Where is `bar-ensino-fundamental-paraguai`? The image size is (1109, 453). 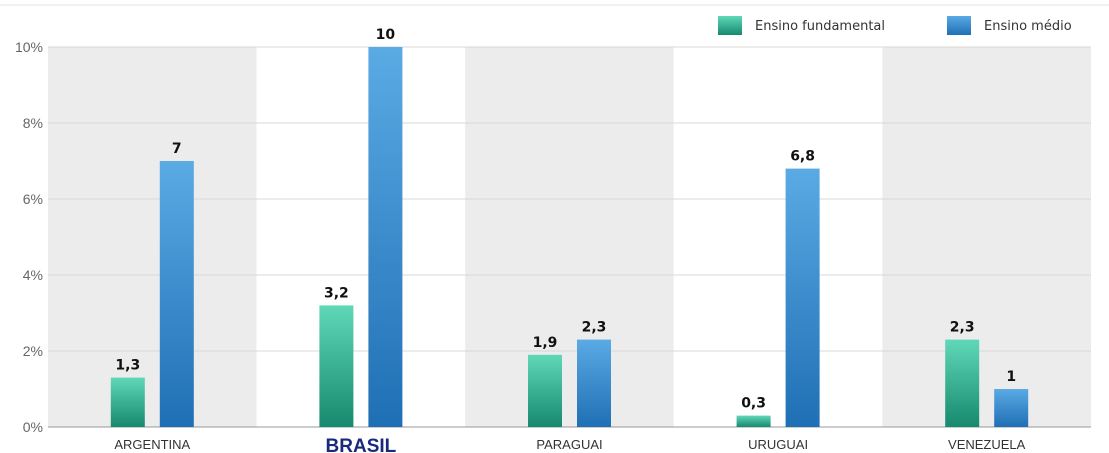
bar-ensino-fundamental-paraguai is located at coordinates (545, 390).